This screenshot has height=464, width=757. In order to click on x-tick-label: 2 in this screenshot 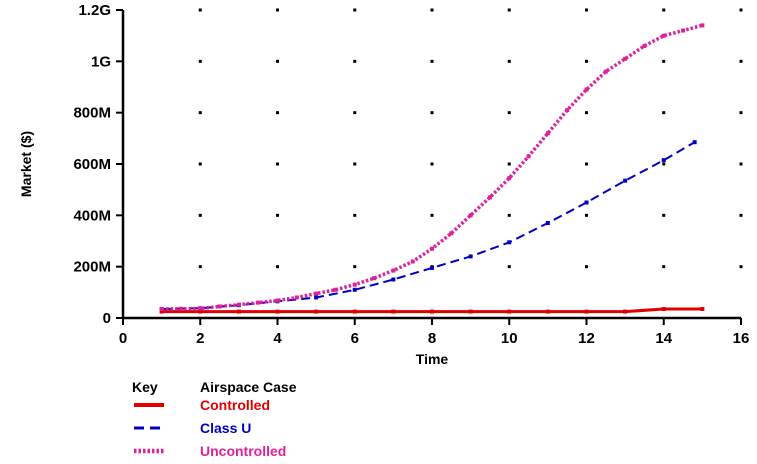, I will do `click(200, 338)`.